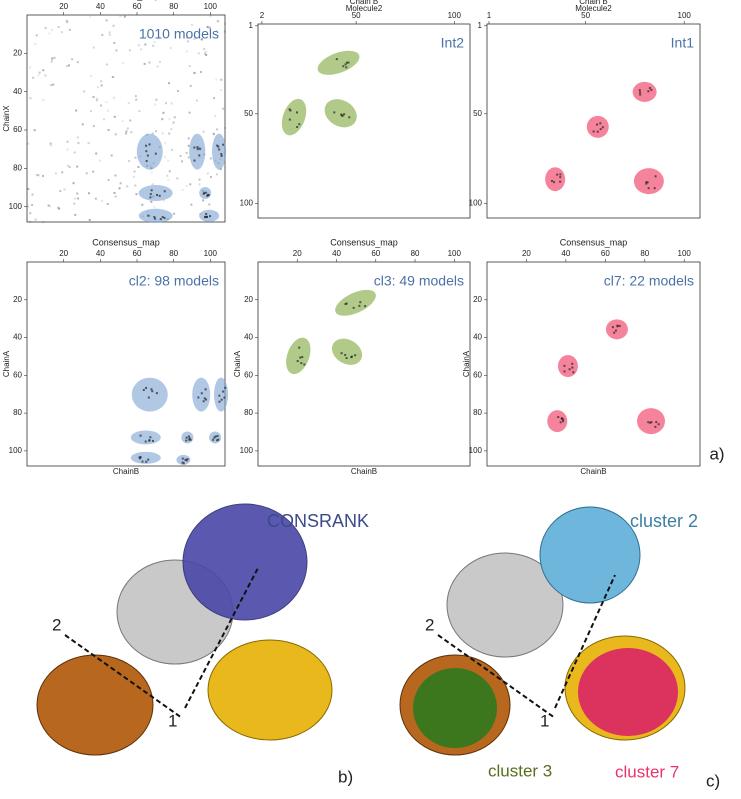  What do you see at coordinates (6, 363) in the screenshot?
I see `y-axis-label: ChainA` at bounding box center [6, 363].